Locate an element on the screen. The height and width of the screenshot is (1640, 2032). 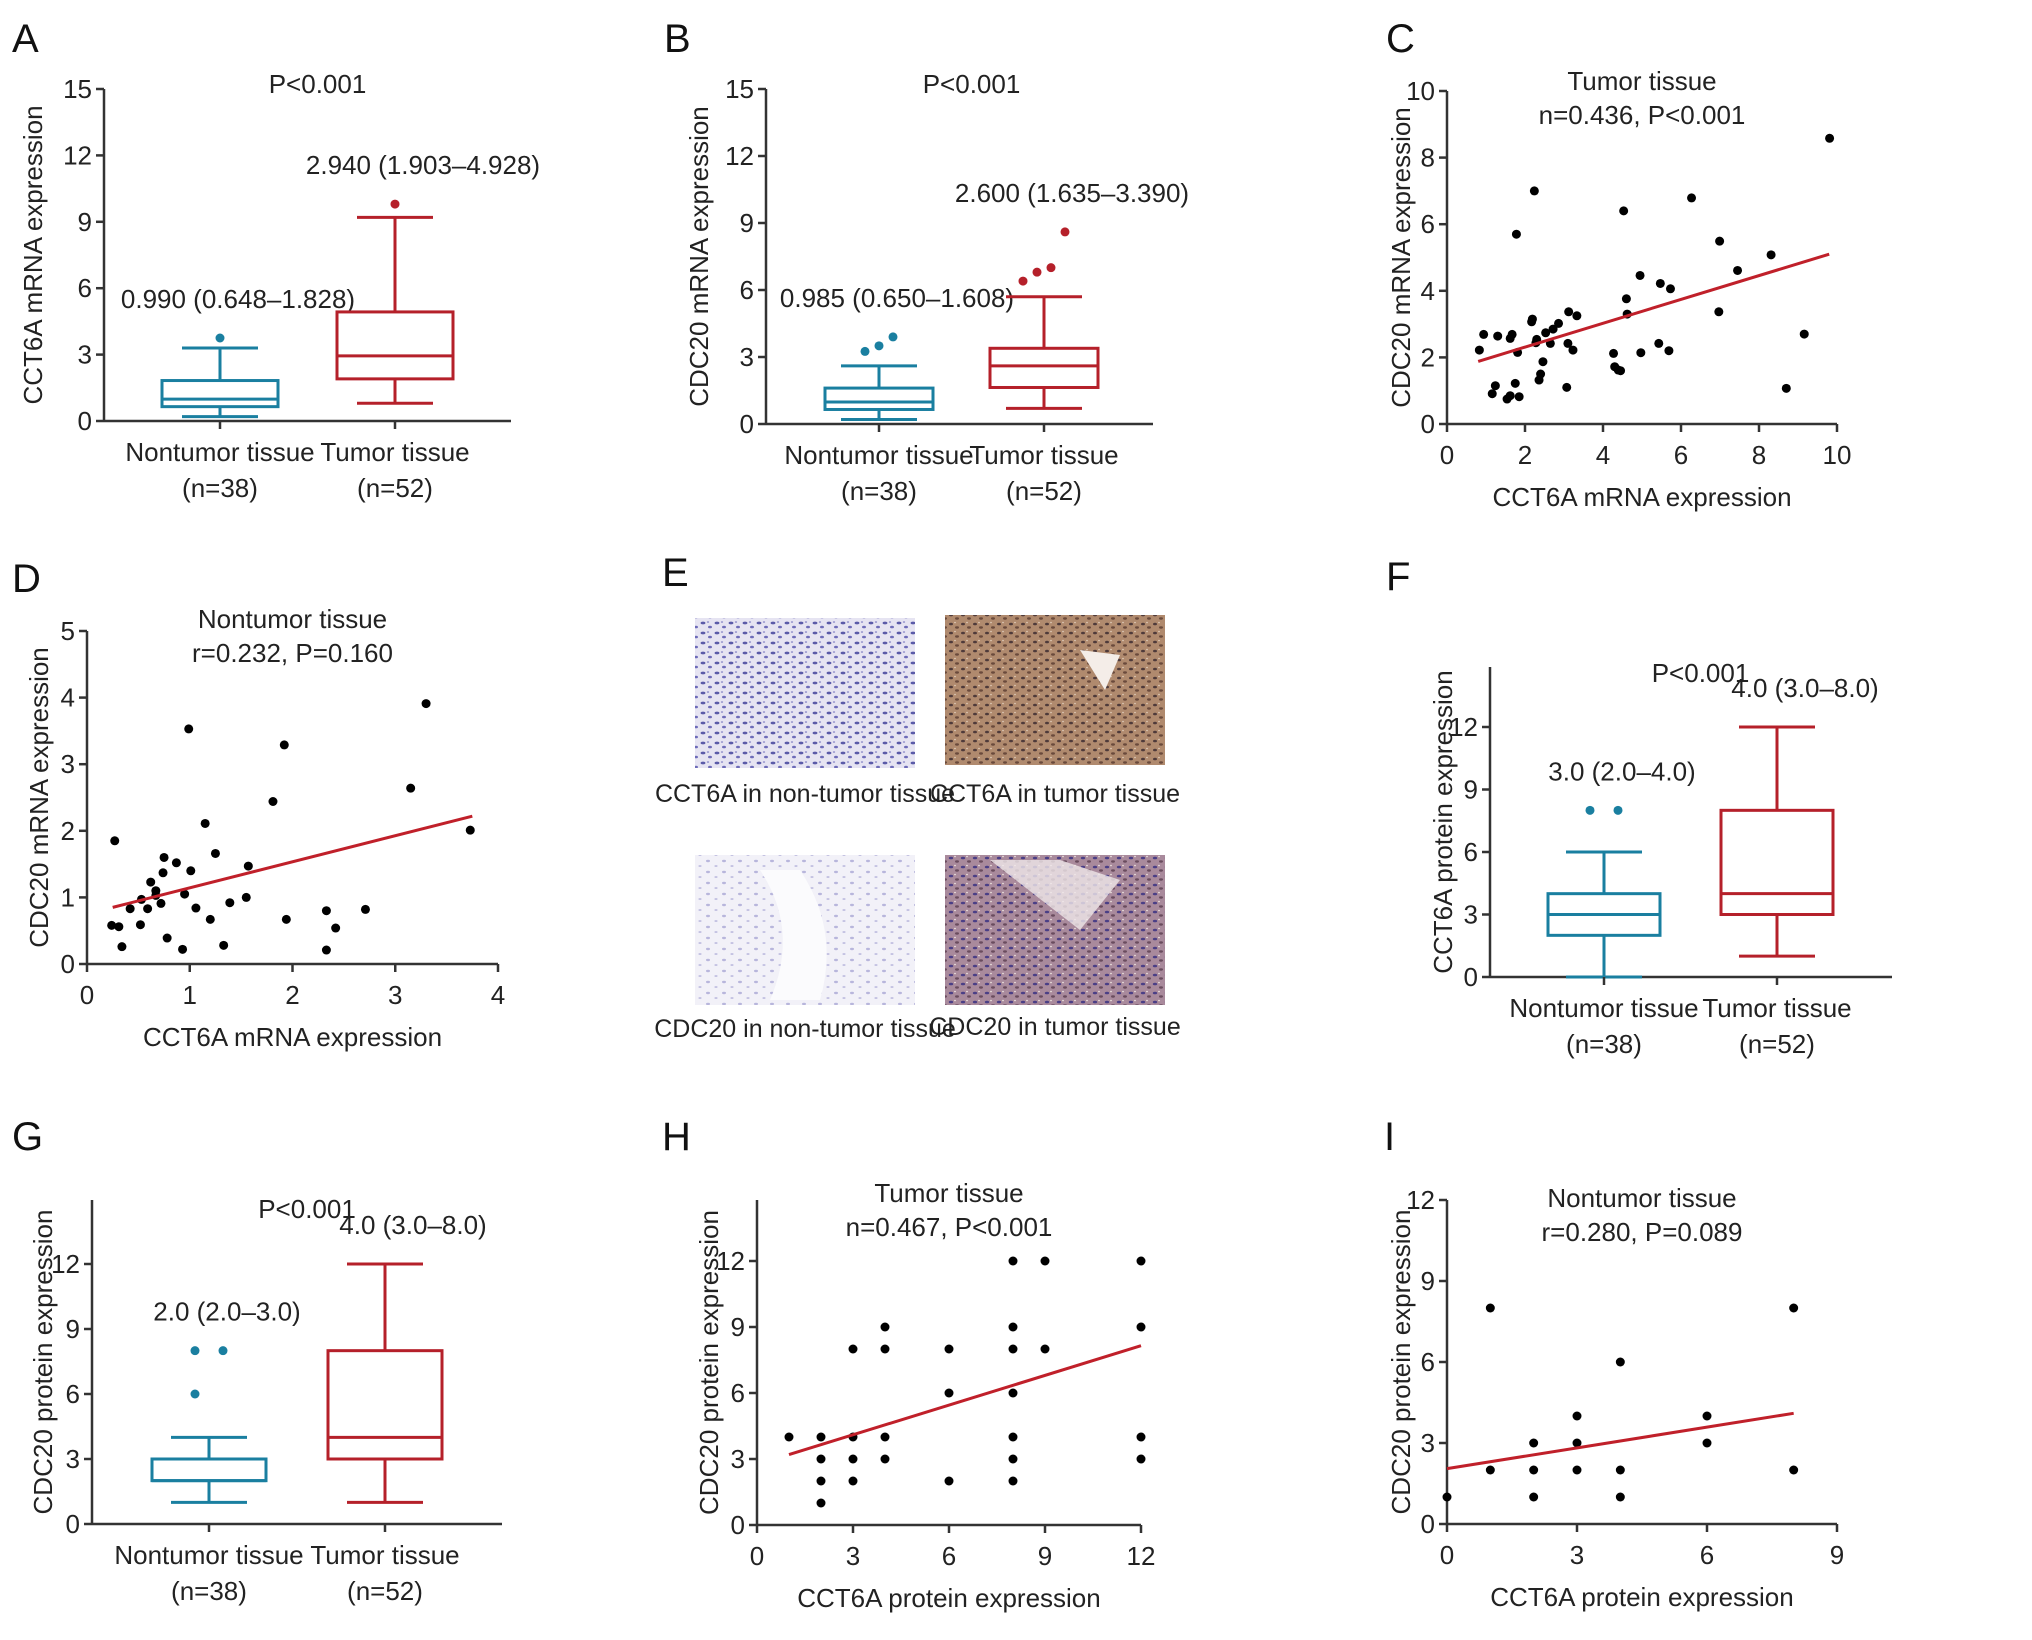
median-iqr-label: 2.0 (2.0–3.0) is located at coordinates (226, 1312).